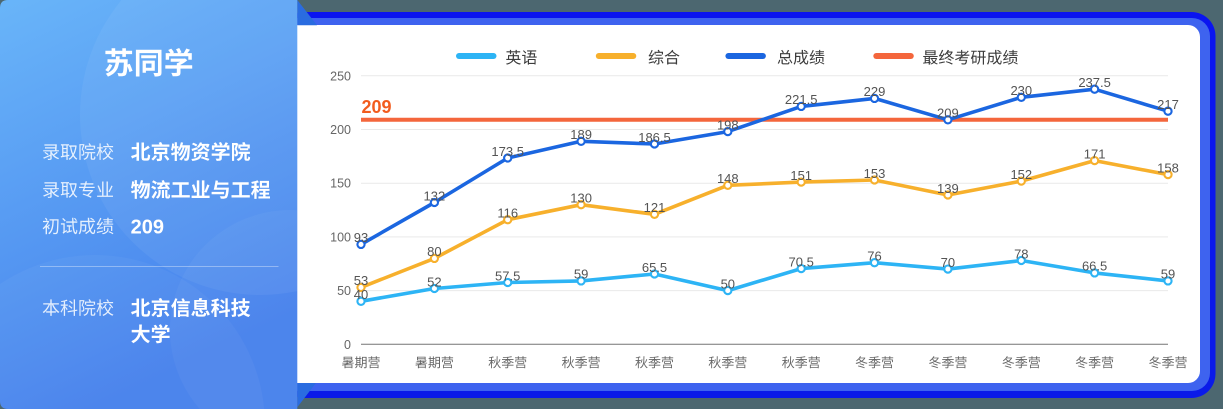  I want to click on svg-text: 65.5, so click(654, 267).